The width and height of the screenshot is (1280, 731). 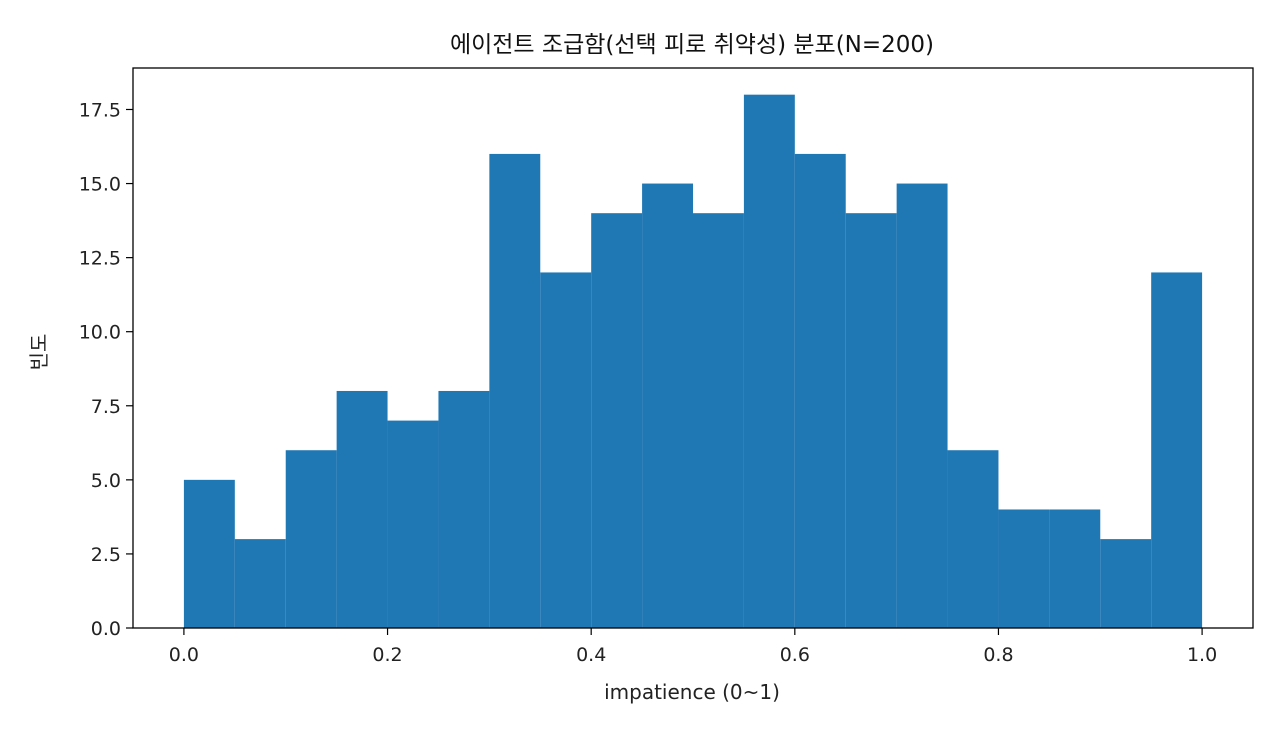 What do you see at coordinates (106, 481) in the screenshot?
I see `y-tick-label: 5.0` at bounding box center [106, 481].